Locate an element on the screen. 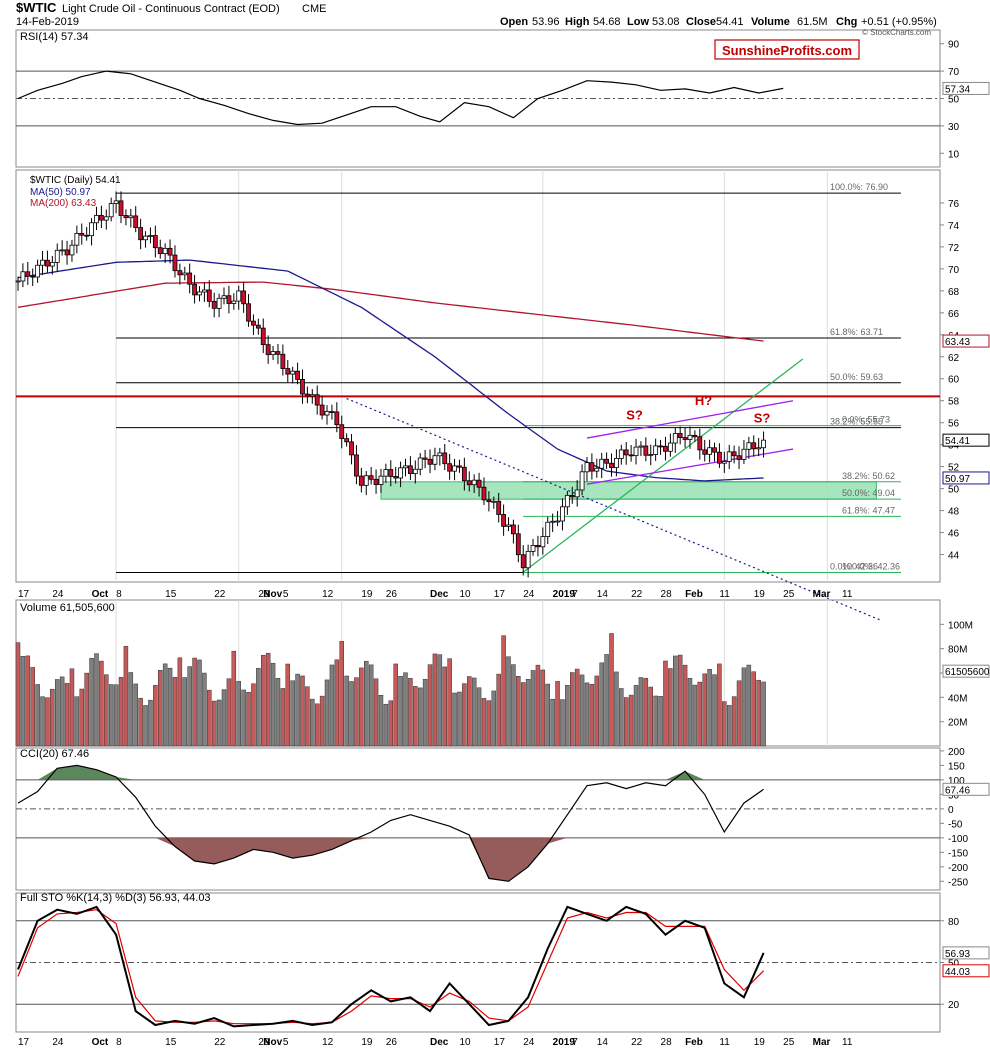 This screenshot has height=1051, width=990. price-last-value-box is located at coordinates (966, 440).